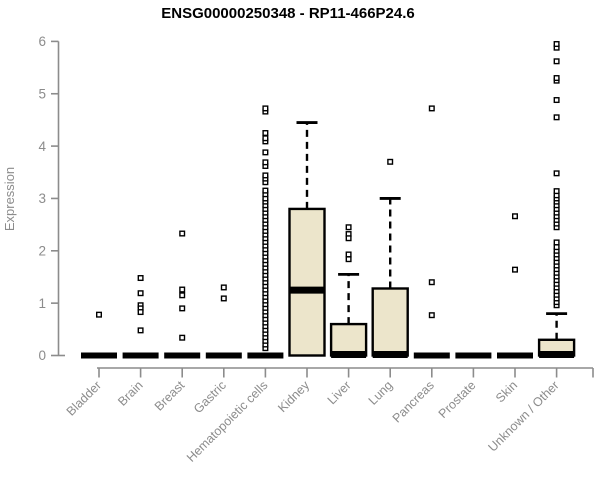  Describe the element at coordinates (381, 393) in the screenshot. I see `x-tick-label-lung: Lung` at that location.